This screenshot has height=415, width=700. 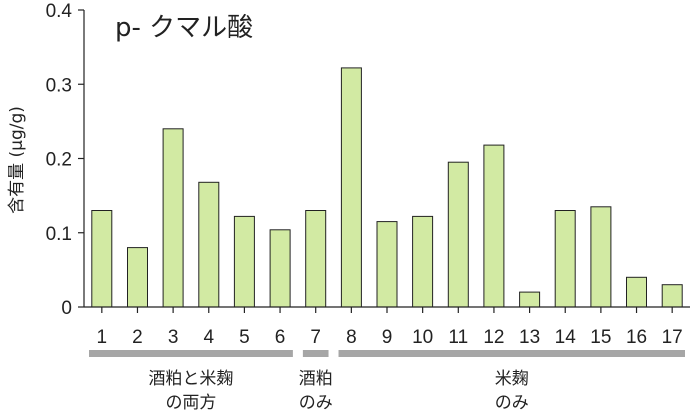 I want to click on y-tick-label-0.2: 0.2, so click(x=59, y=160).